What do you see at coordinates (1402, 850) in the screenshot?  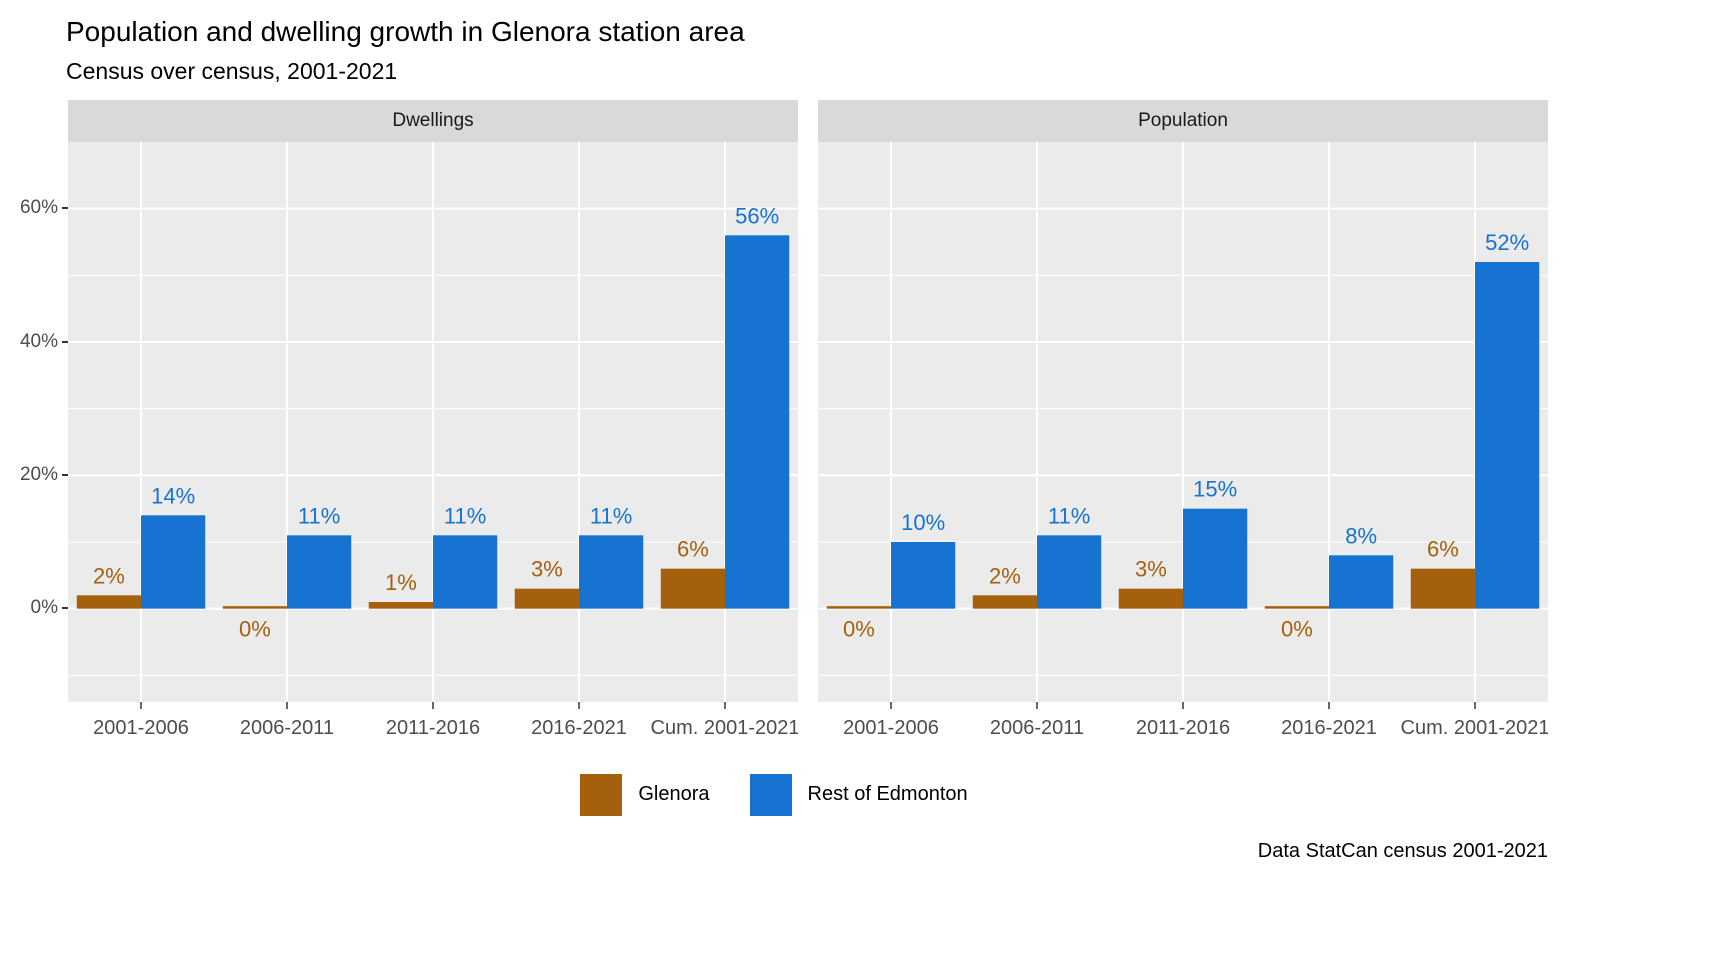 I see `chart-caption: Data StatCan census 2001-2021` at bounding box center [1402, 850].